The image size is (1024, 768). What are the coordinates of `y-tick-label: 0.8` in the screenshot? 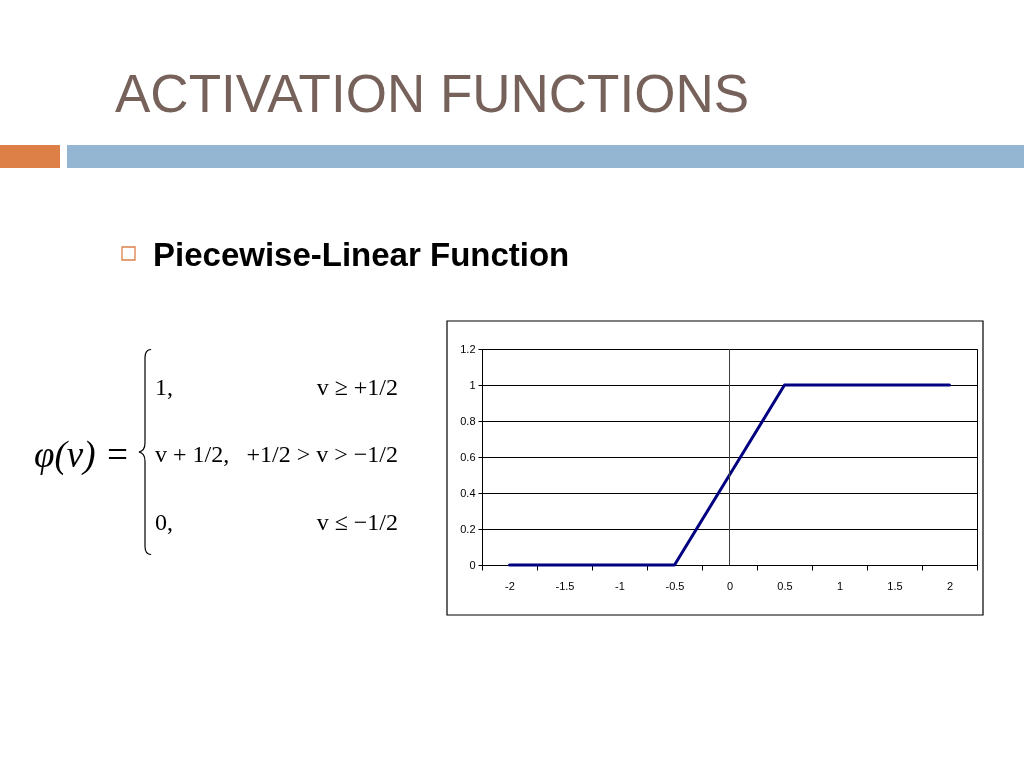 It's located at (468, 420).